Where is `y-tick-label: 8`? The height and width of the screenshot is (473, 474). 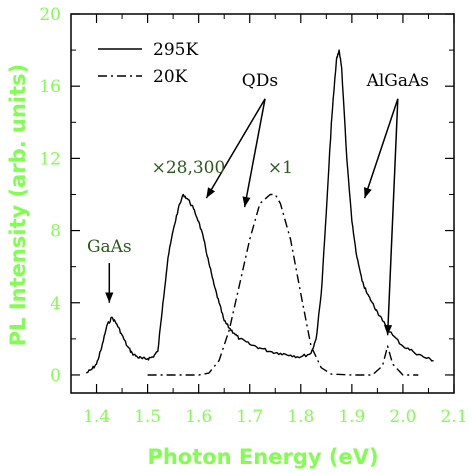
y-tick-label: 8 is located at coordinates (55, 232).